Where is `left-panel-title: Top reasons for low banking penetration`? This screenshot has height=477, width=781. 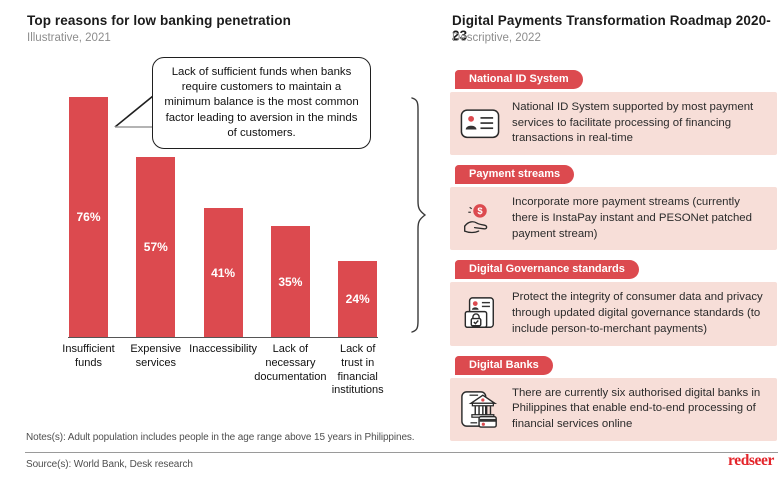 left-panel-title: Top reasons for low banking penetration is located at coordinates (159, 20).